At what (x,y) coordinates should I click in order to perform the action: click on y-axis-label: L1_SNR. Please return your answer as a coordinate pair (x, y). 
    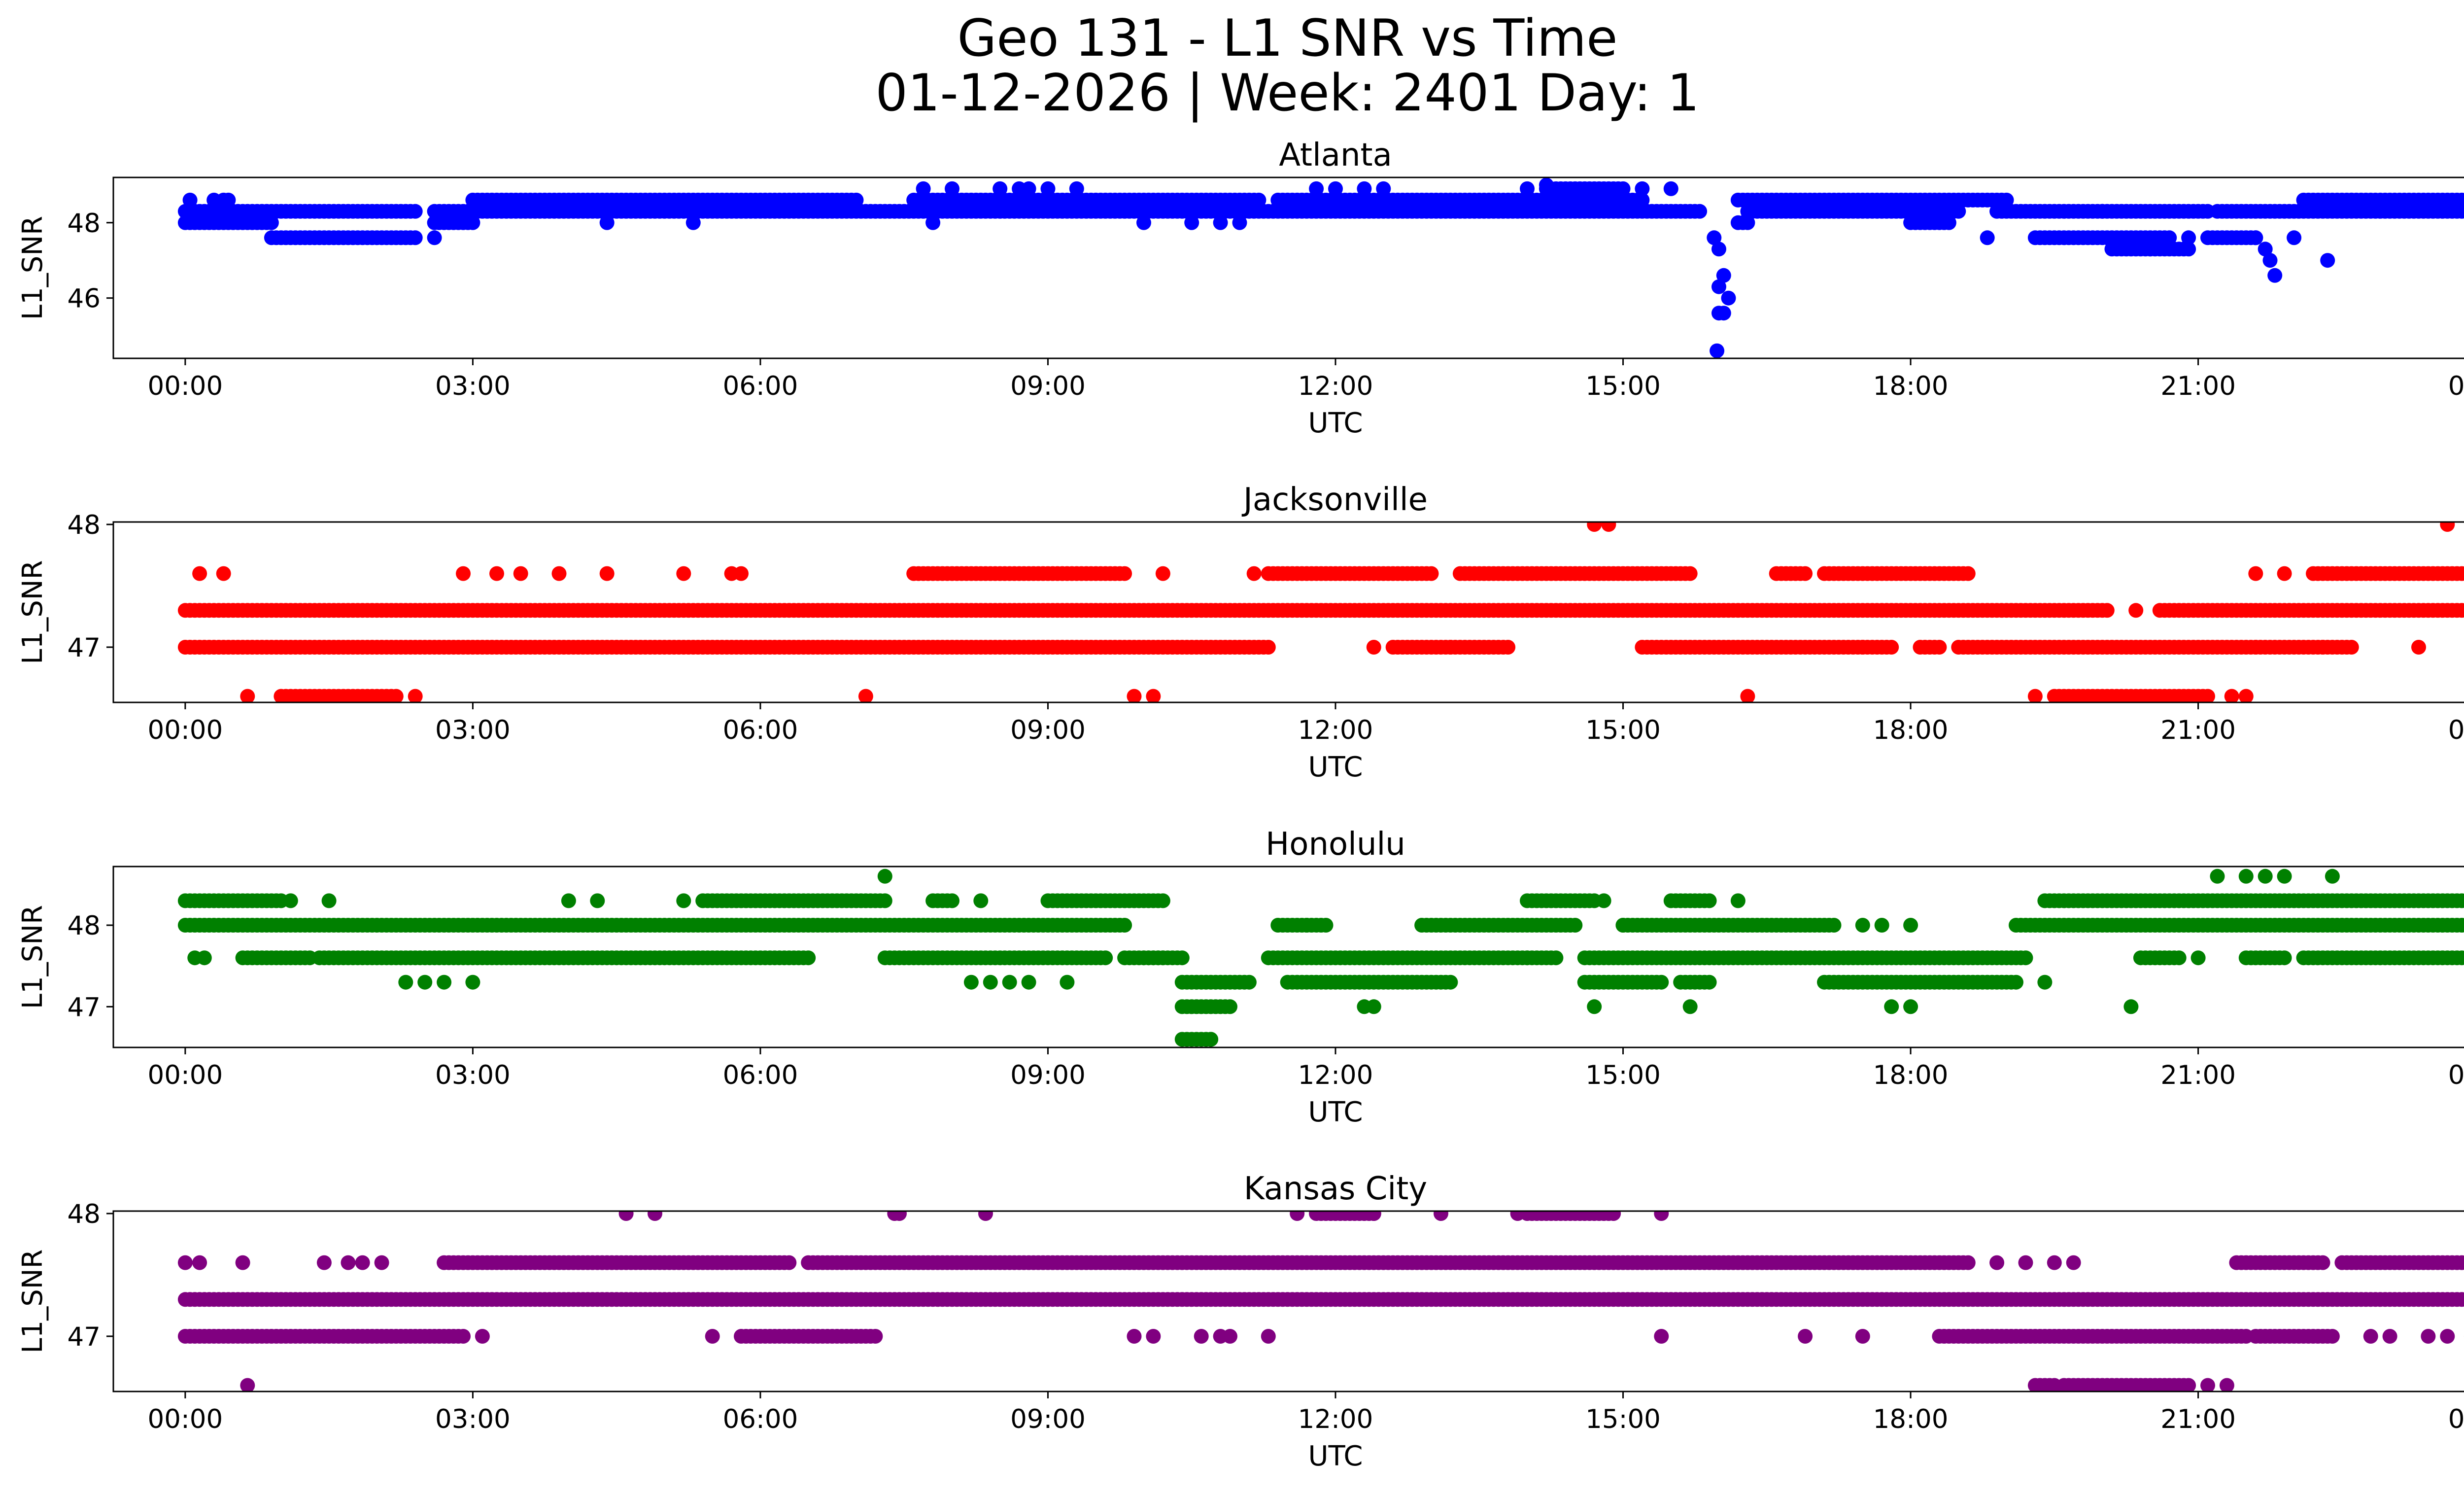
    Looking at the image, I should click on (33, 612).